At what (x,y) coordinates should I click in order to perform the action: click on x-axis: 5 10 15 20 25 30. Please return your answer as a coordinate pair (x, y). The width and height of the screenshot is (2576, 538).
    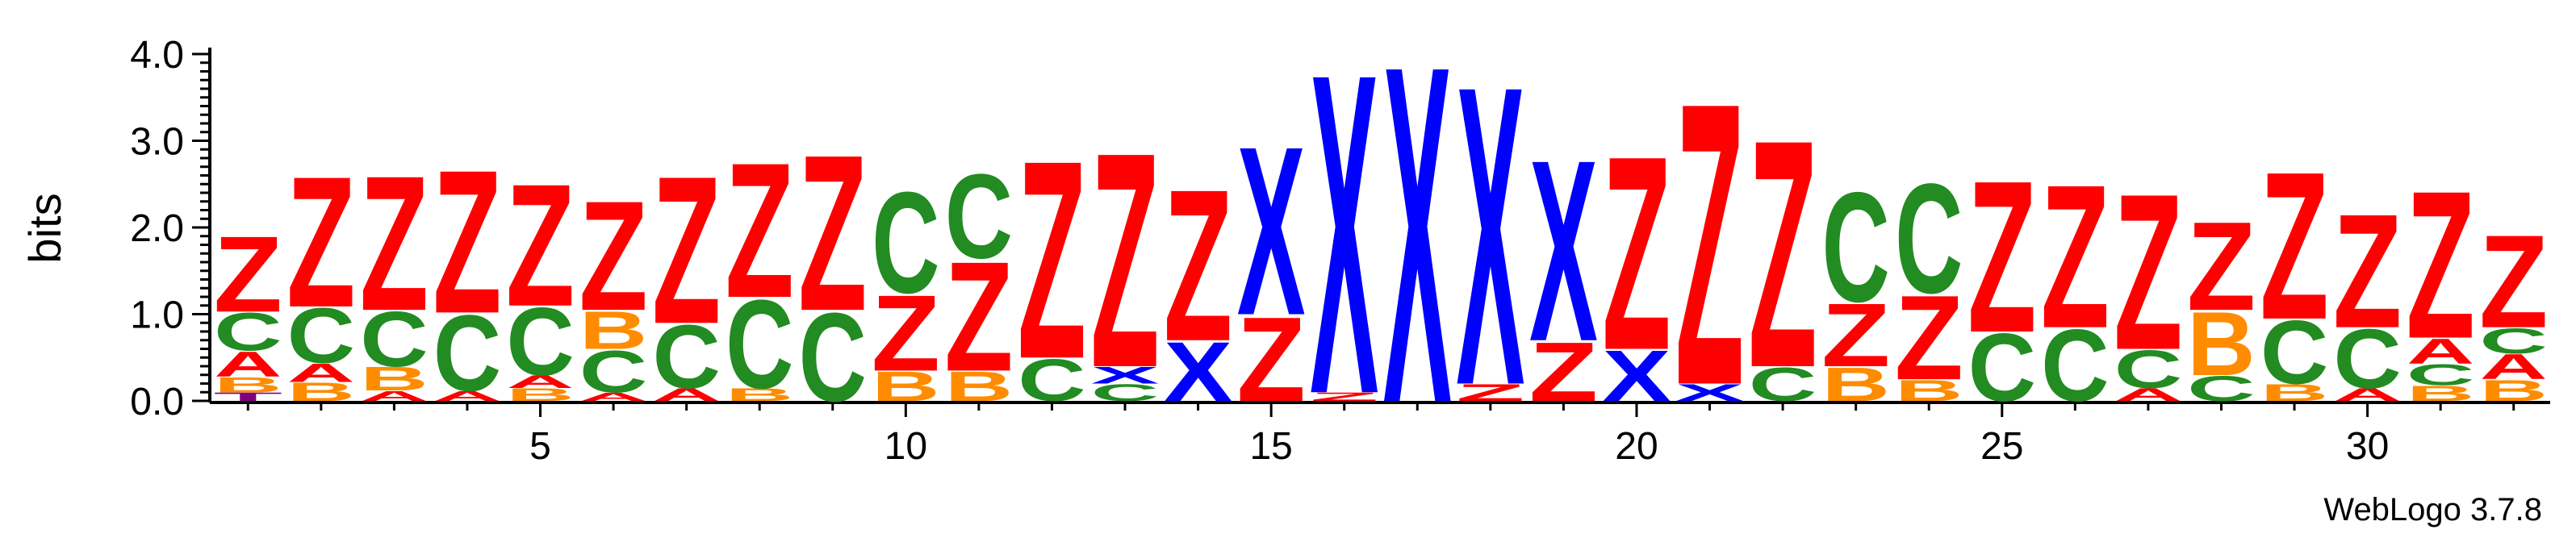
    Looking at the image, I should click on (1380, 434).